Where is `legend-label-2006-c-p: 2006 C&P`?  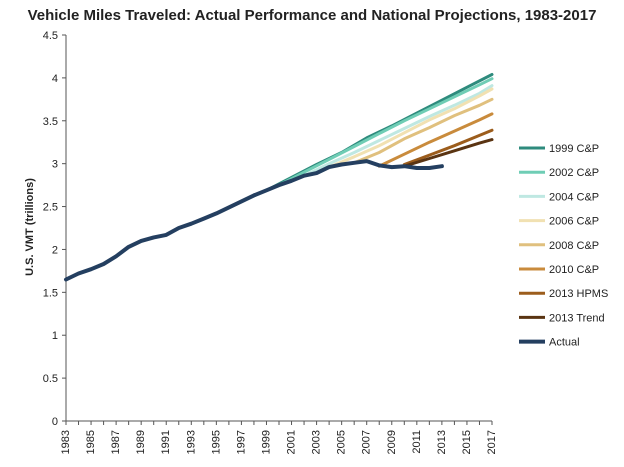
legend-label-2006-c-p: 2006 C&P is located at coordinates (574, 222).